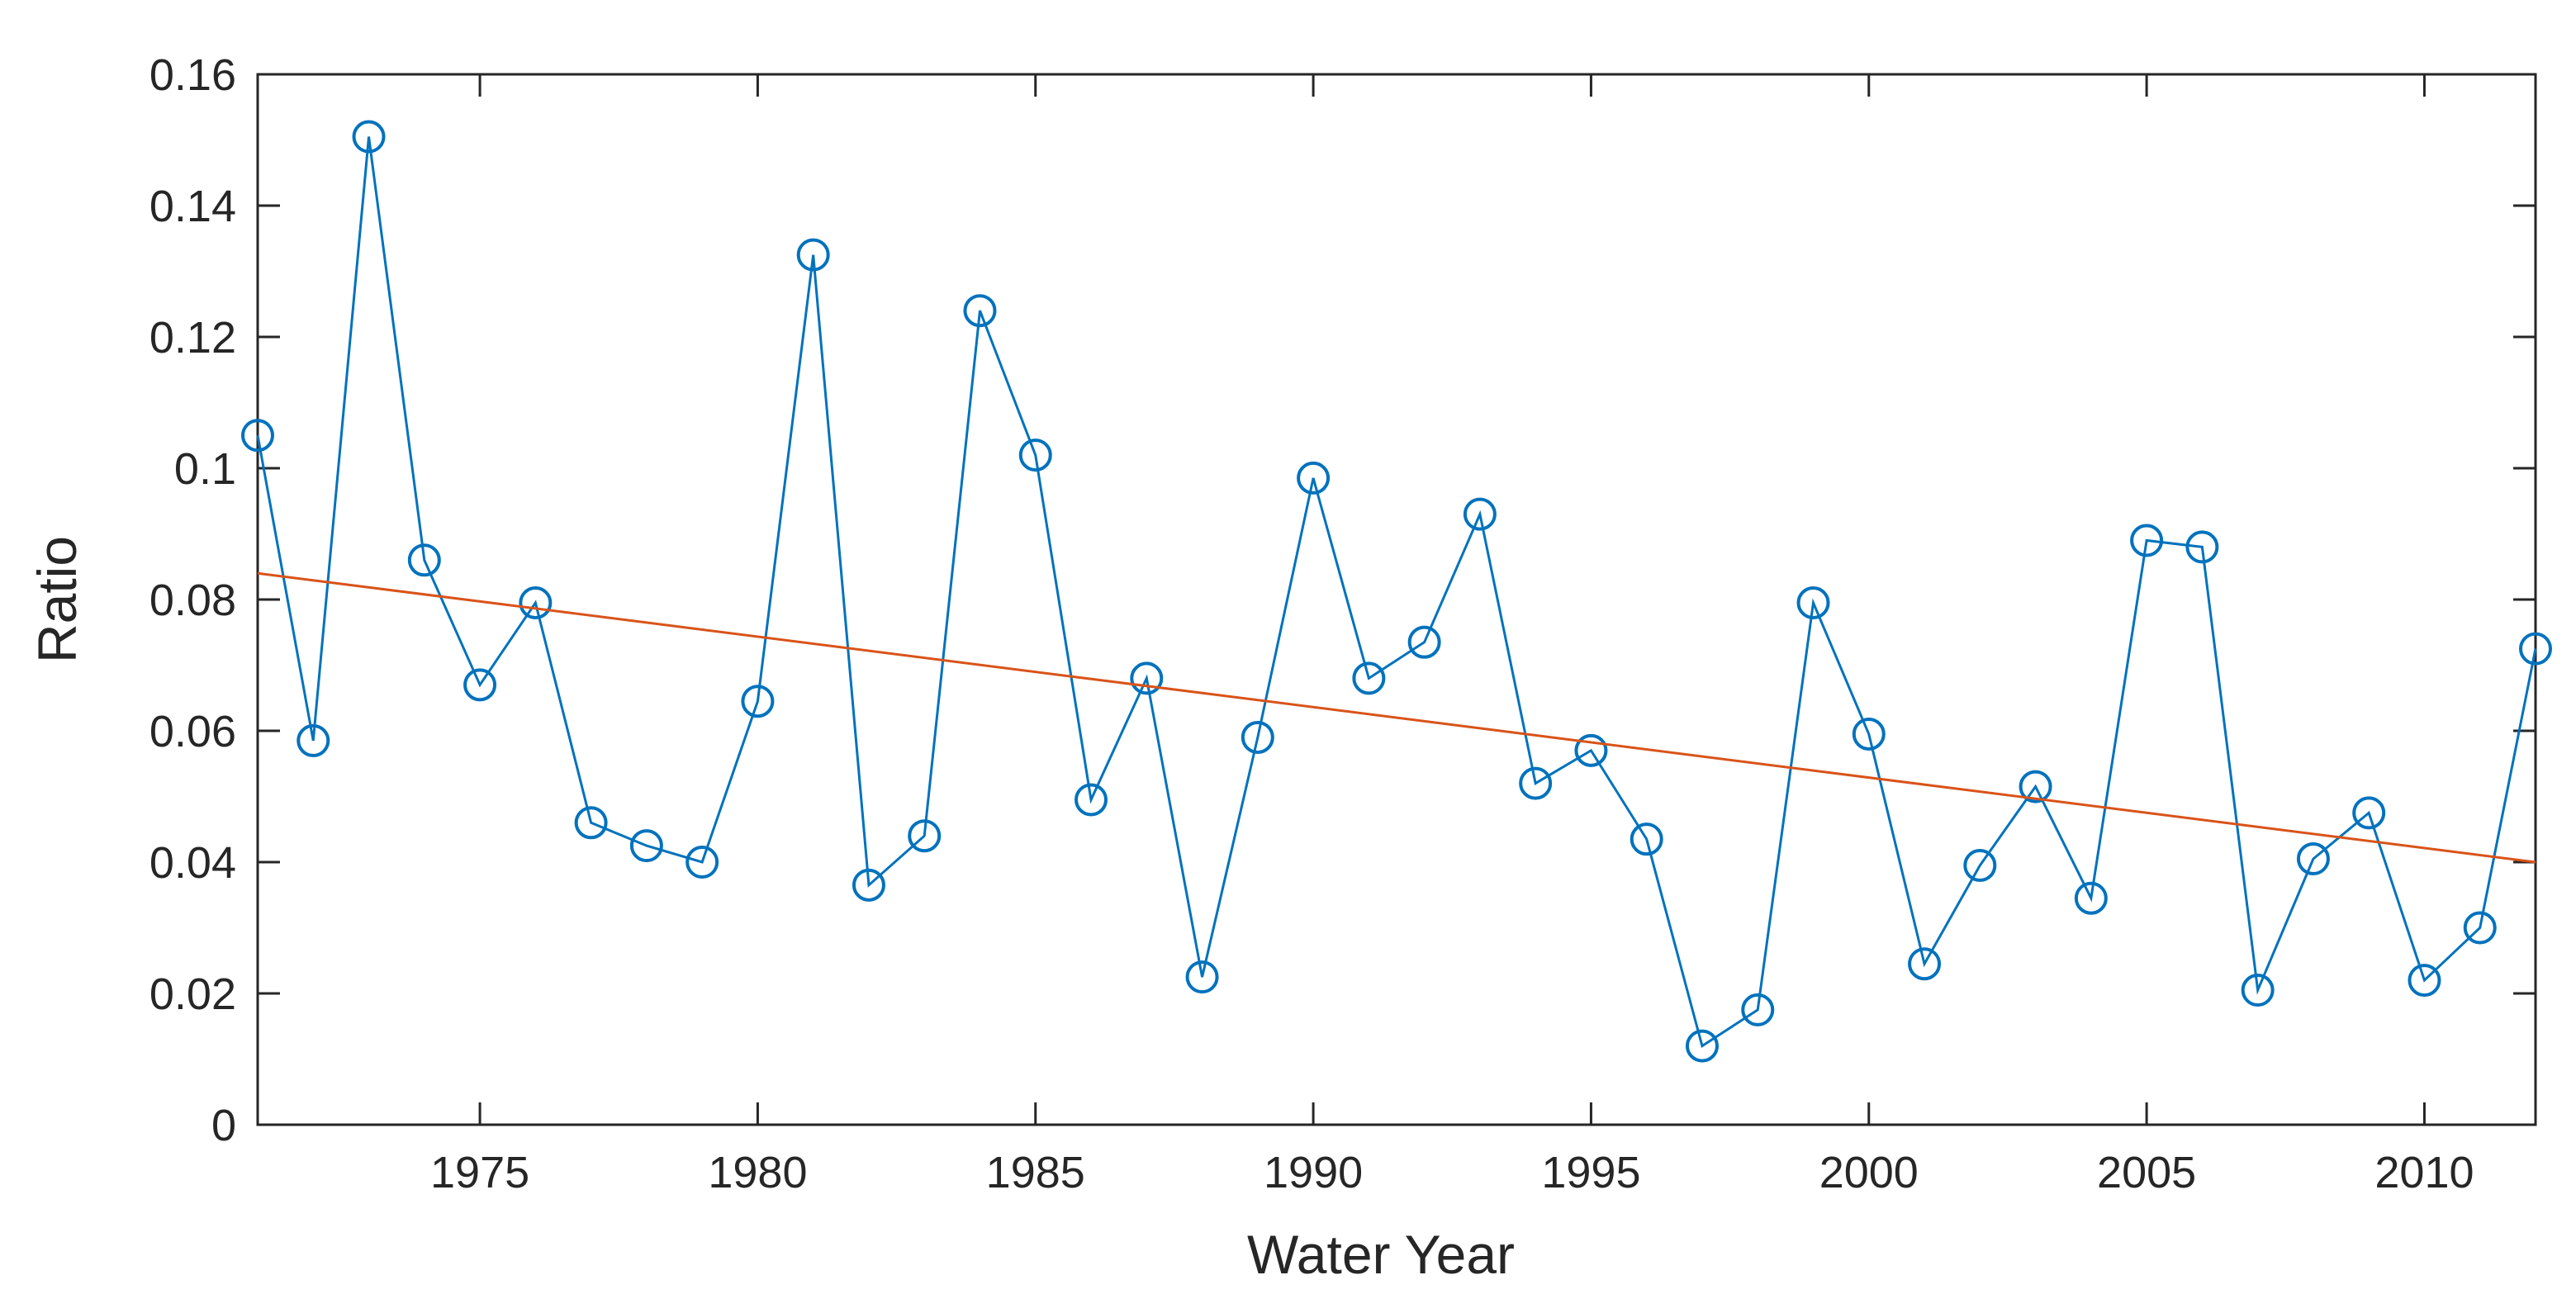 This screenshot has height=1313, width=2576. I want to click on y-axis-label: Ratio, so click(57, 600).